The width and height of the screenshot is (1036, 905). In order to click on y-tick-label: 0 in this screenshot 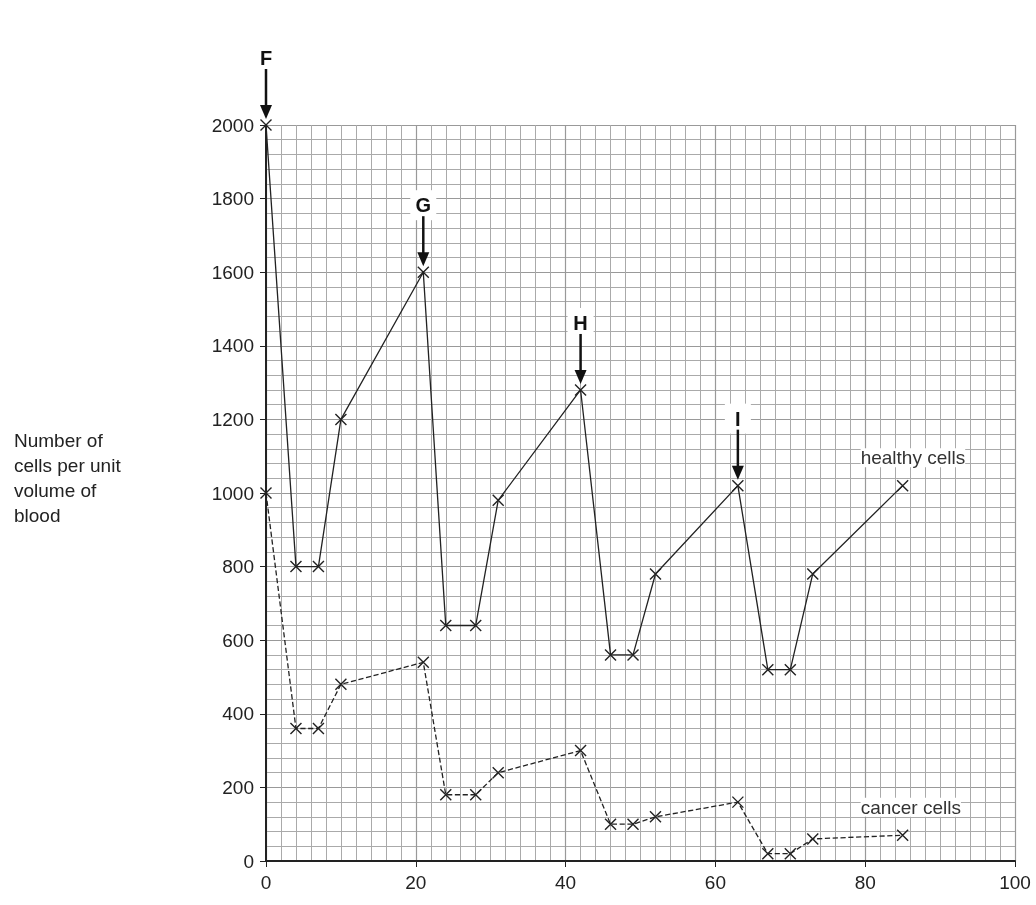, I will do `click(248, 861)`.